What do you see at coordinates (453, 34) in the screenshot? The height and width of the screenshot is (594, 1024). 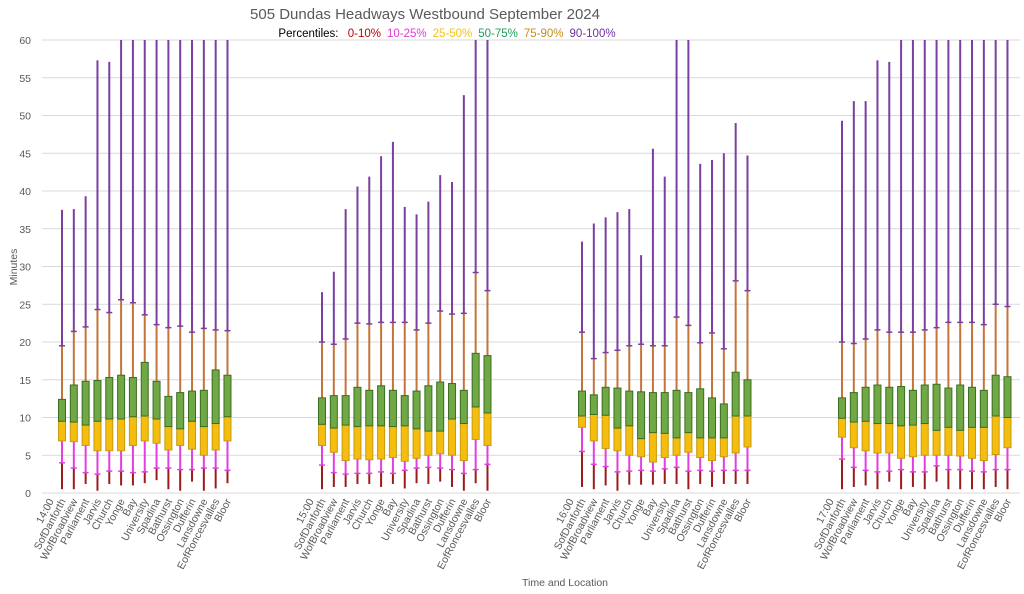 I see `legend-entry: 25-50%` at bounding box center [453, 34].